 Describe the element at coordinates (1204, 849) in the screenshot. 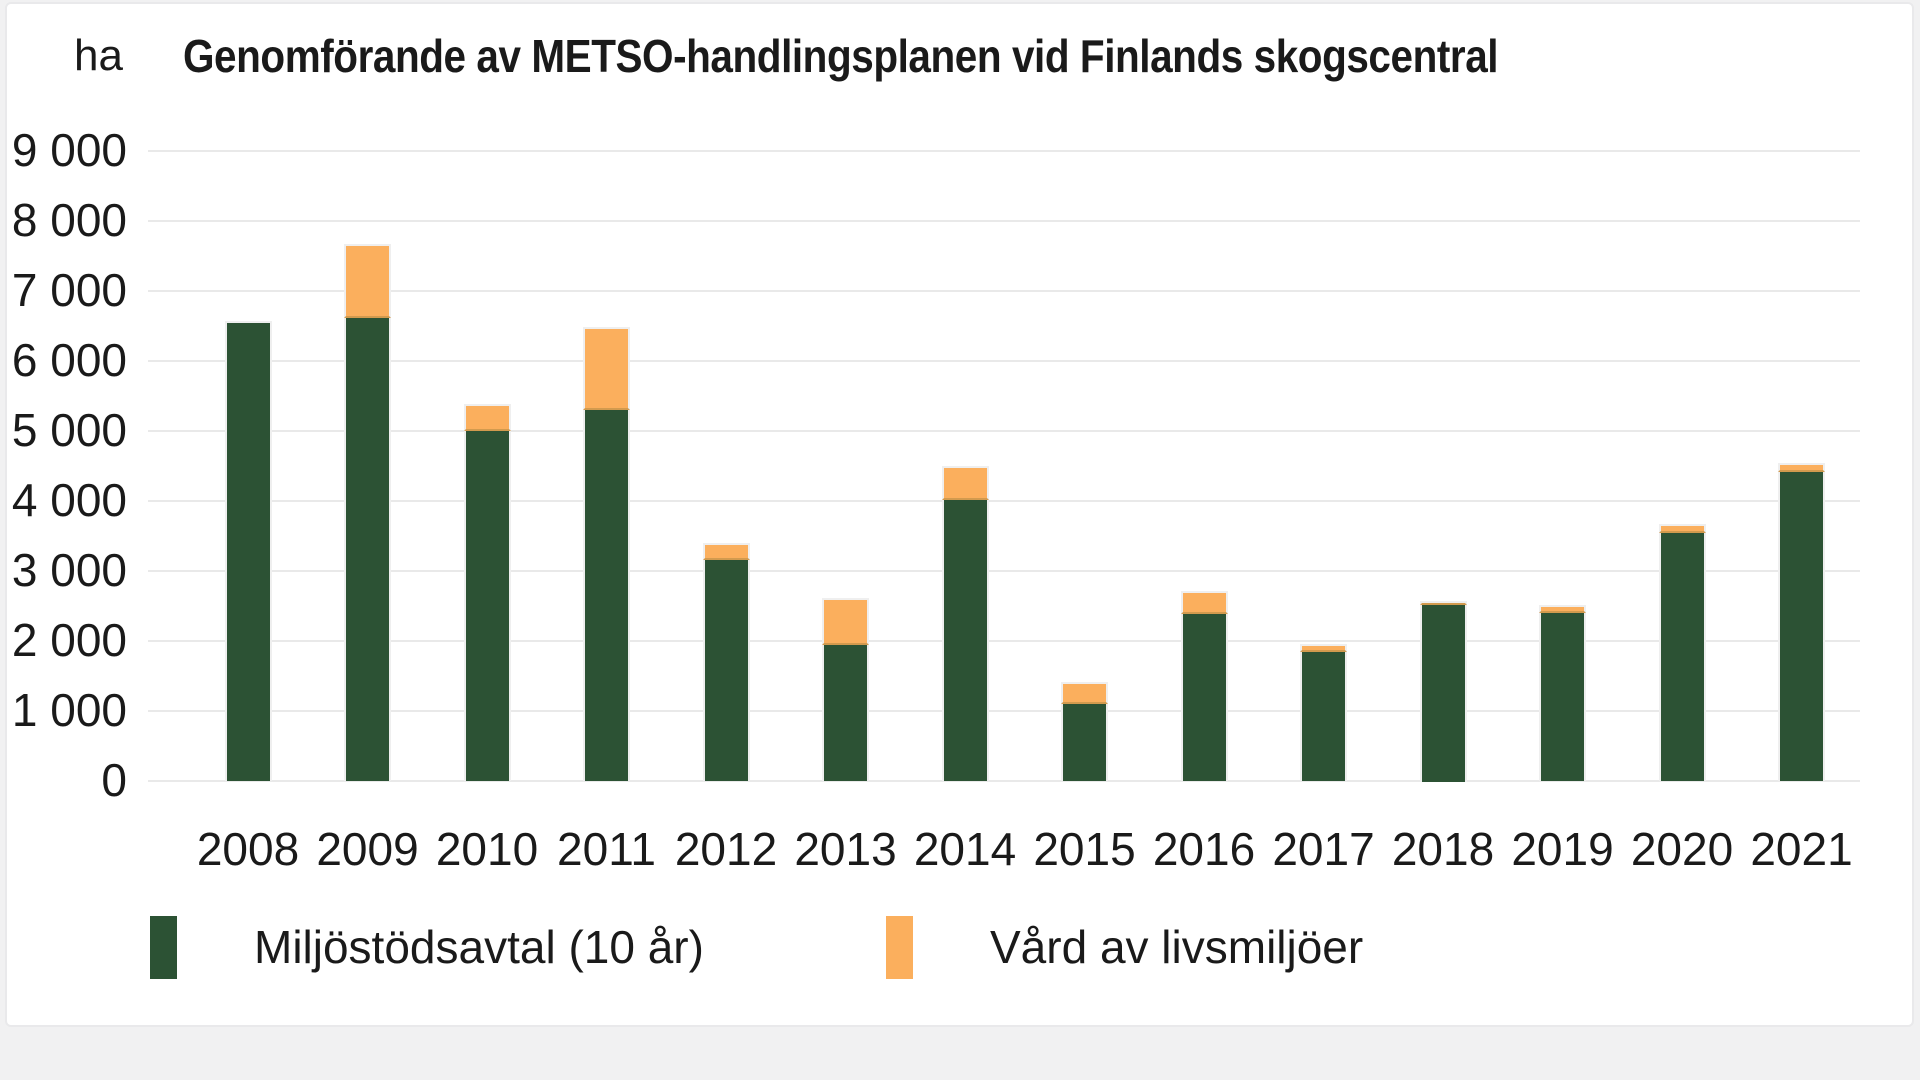

I see `x-axis-tick-2016: 2016` at that location.